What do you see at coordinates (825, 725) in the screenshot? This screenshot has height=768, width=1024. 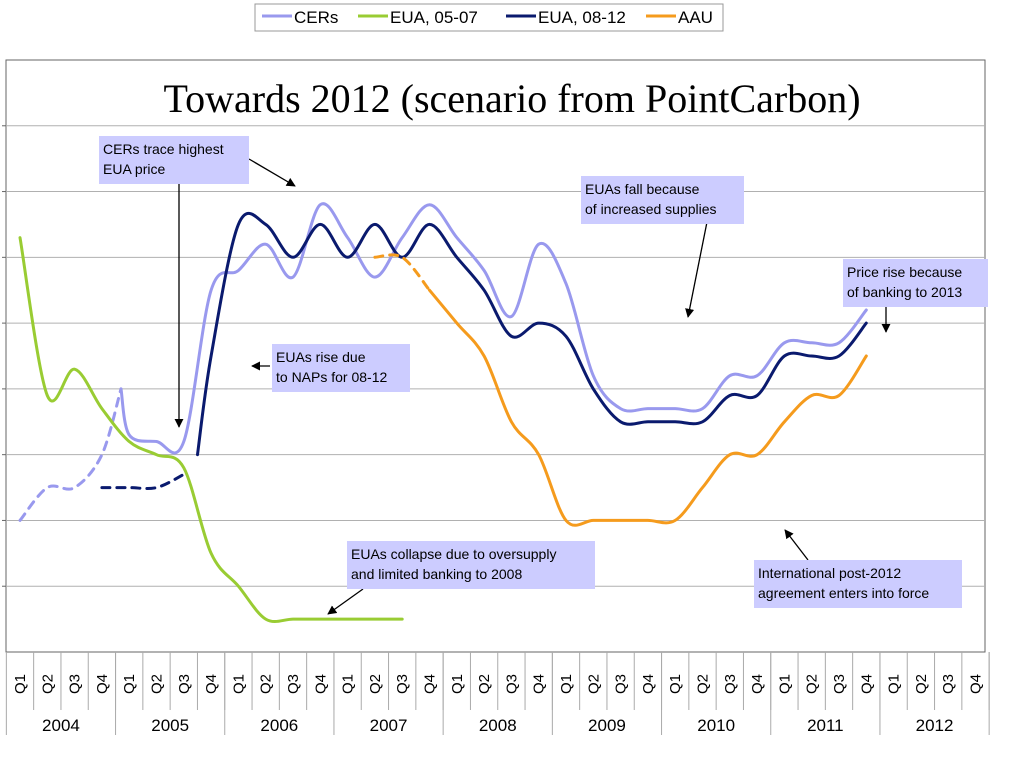 I see `year-tick-label: 2011` at bounding box center [825, 725].